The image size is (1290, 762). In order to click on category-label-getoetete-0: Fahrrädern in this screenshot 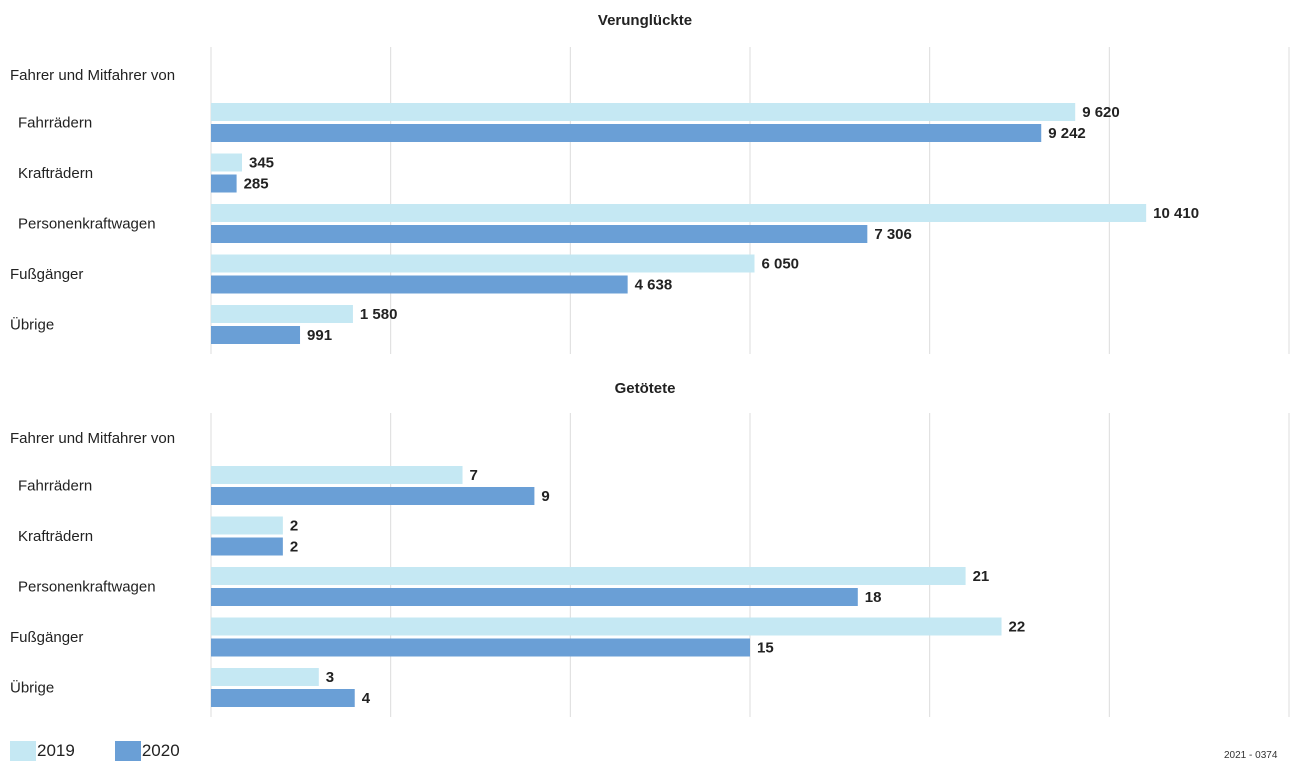, I will do `click(55, 486)`.